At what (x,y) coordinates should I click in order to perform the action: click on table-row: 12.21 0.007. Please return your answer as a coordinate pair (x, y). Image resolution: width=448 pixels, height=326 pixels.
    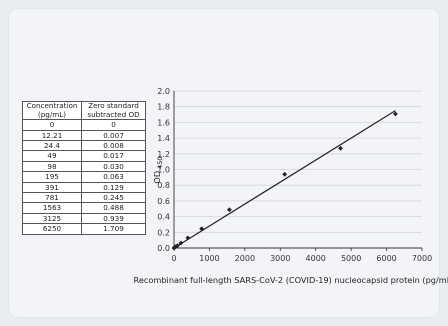
    Looking at the image, I should click on (84, 135).